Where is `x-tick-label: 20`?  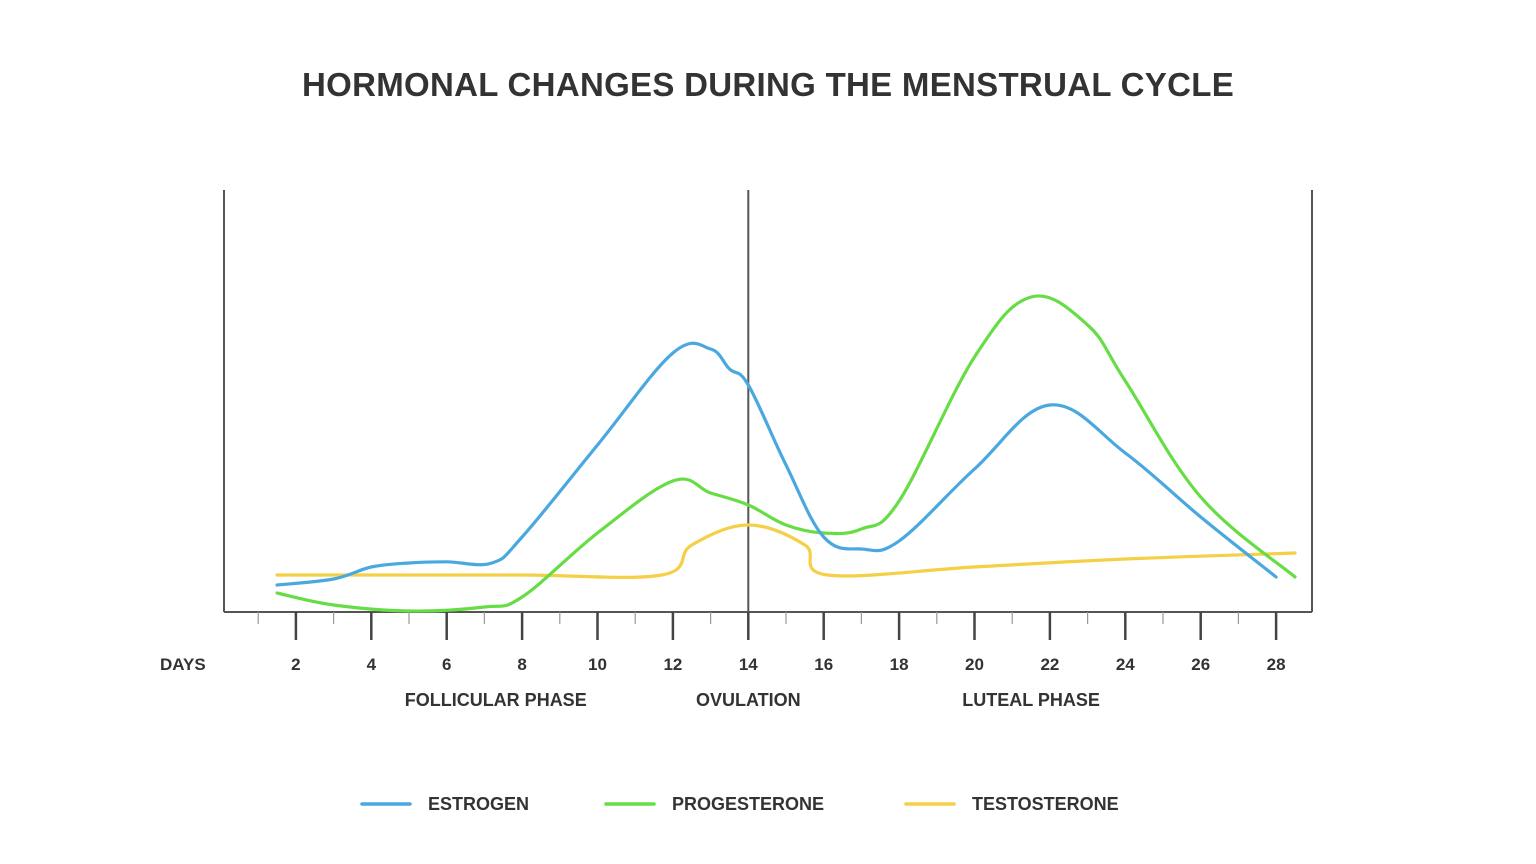
x-tick-label: 20 is located at coordinates (974, 664).